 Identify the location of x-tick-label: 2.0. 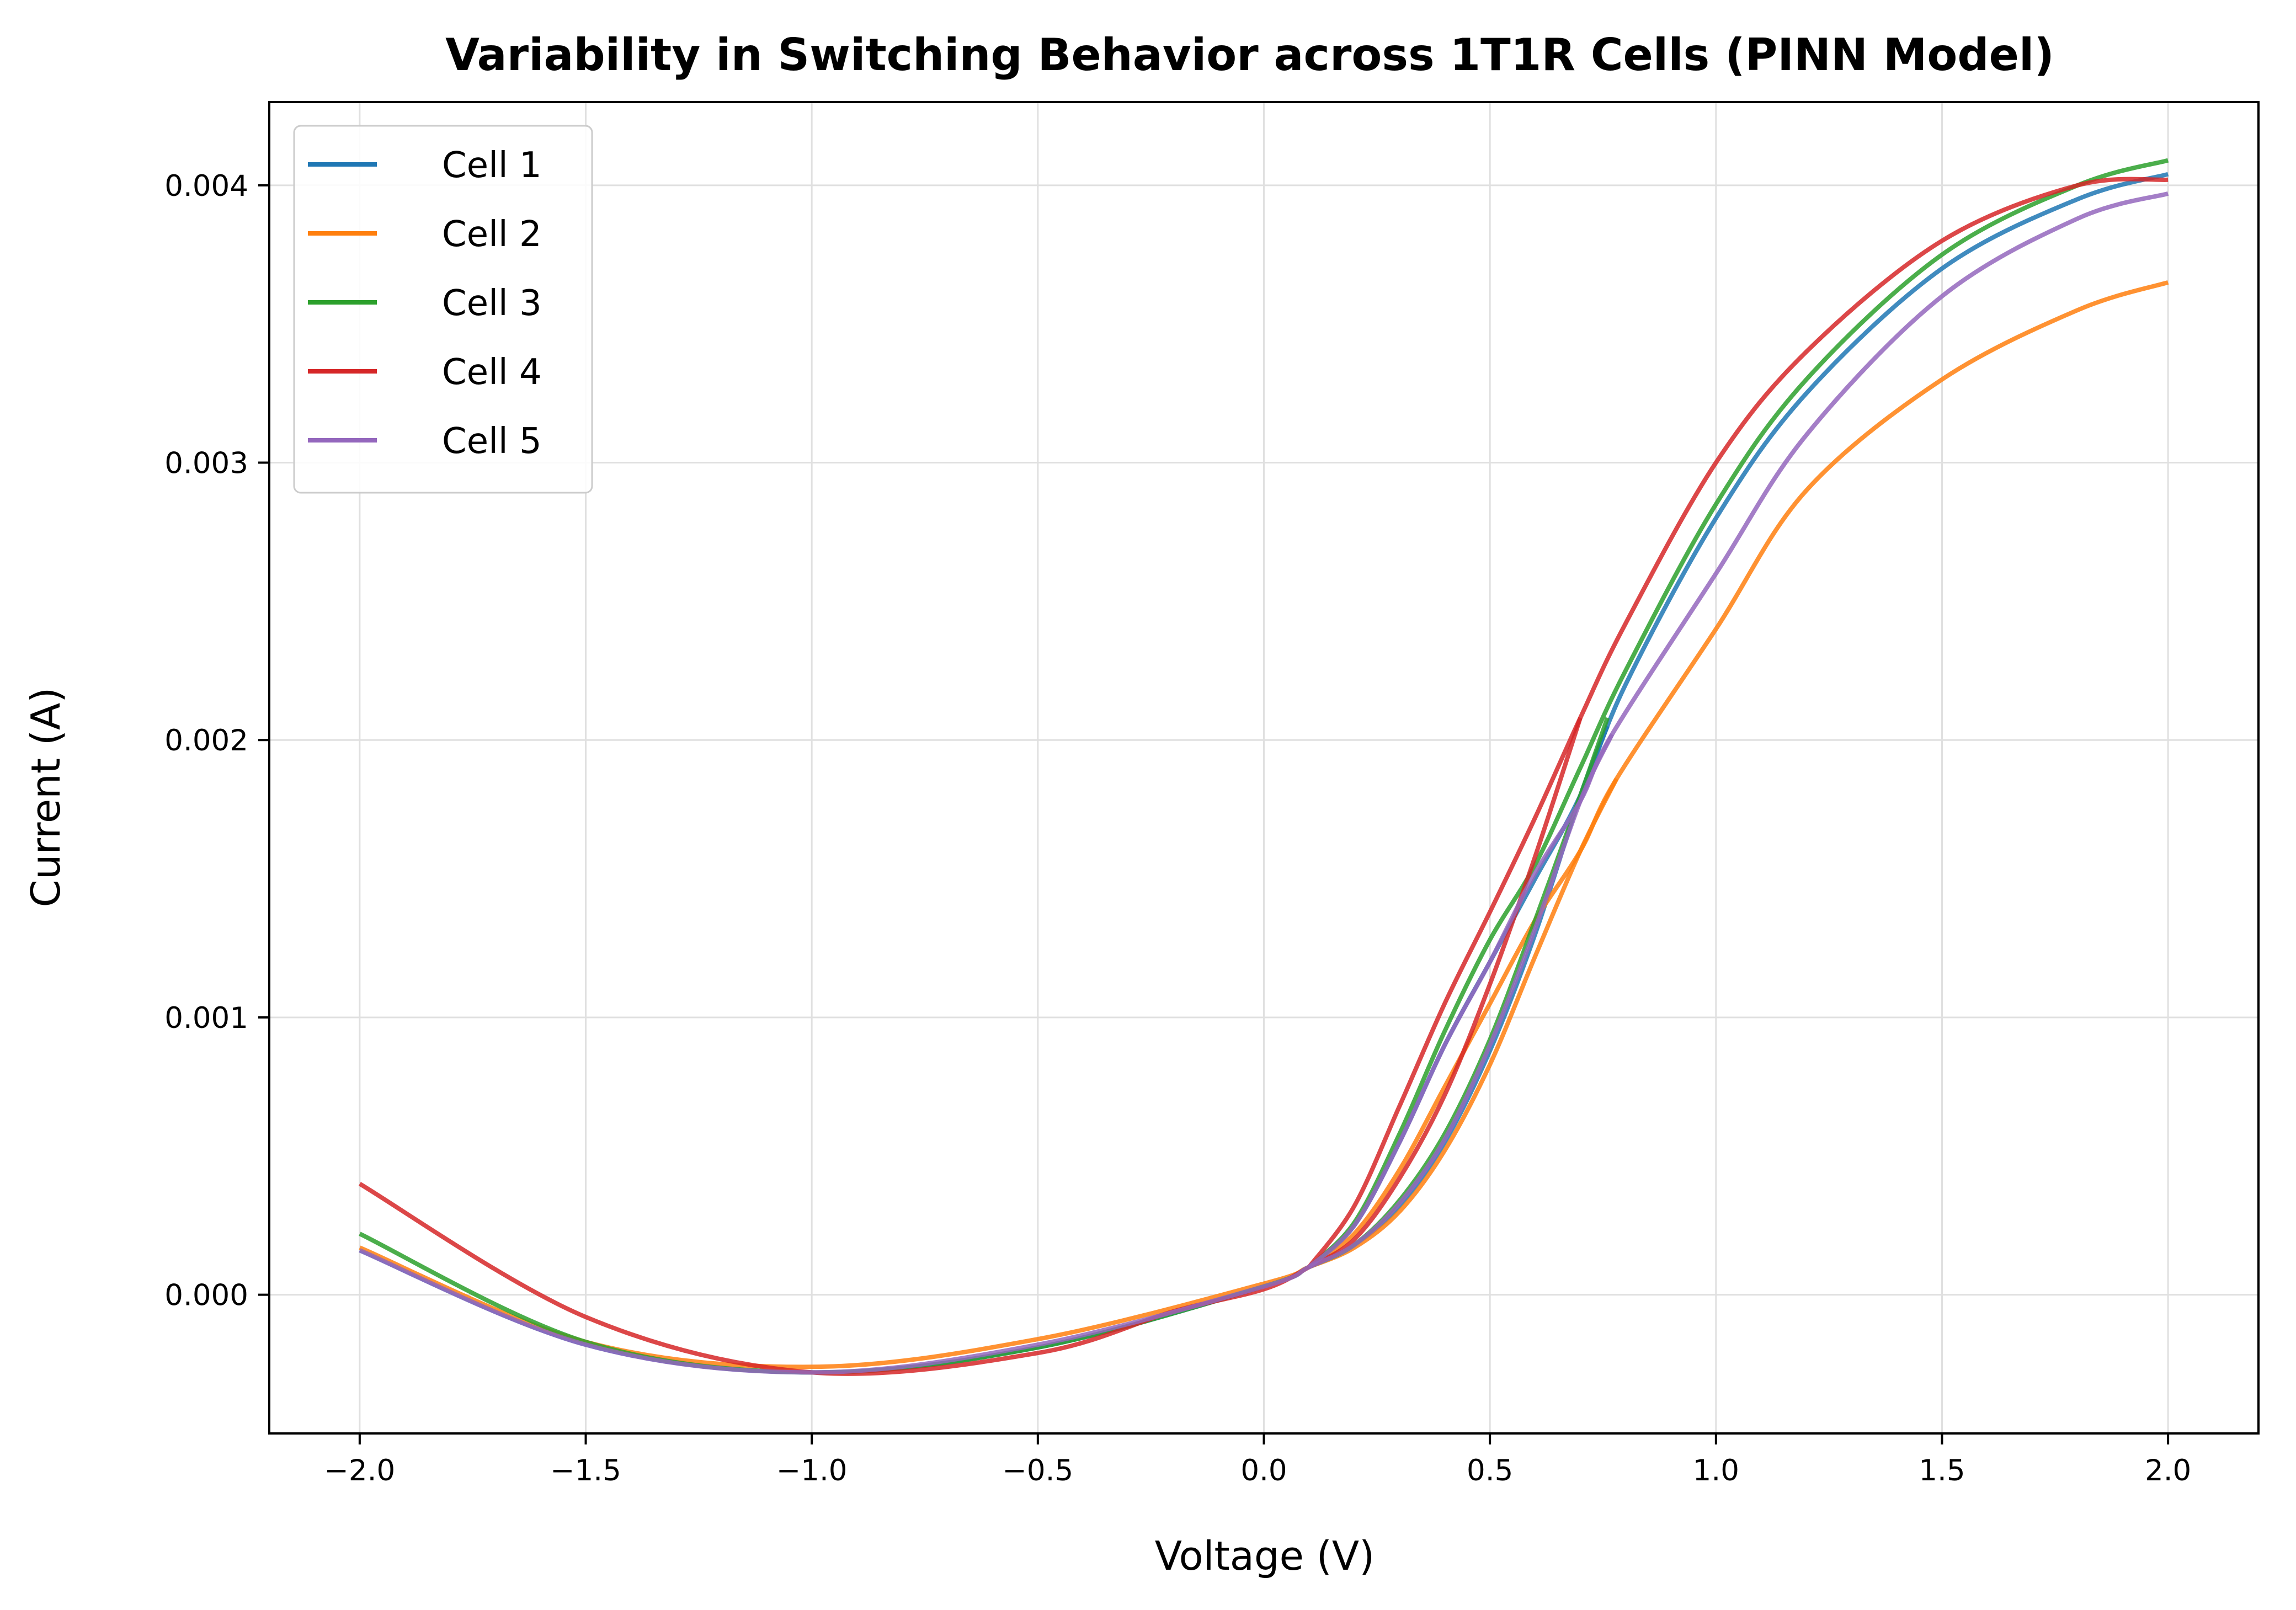
(2168, 1471).